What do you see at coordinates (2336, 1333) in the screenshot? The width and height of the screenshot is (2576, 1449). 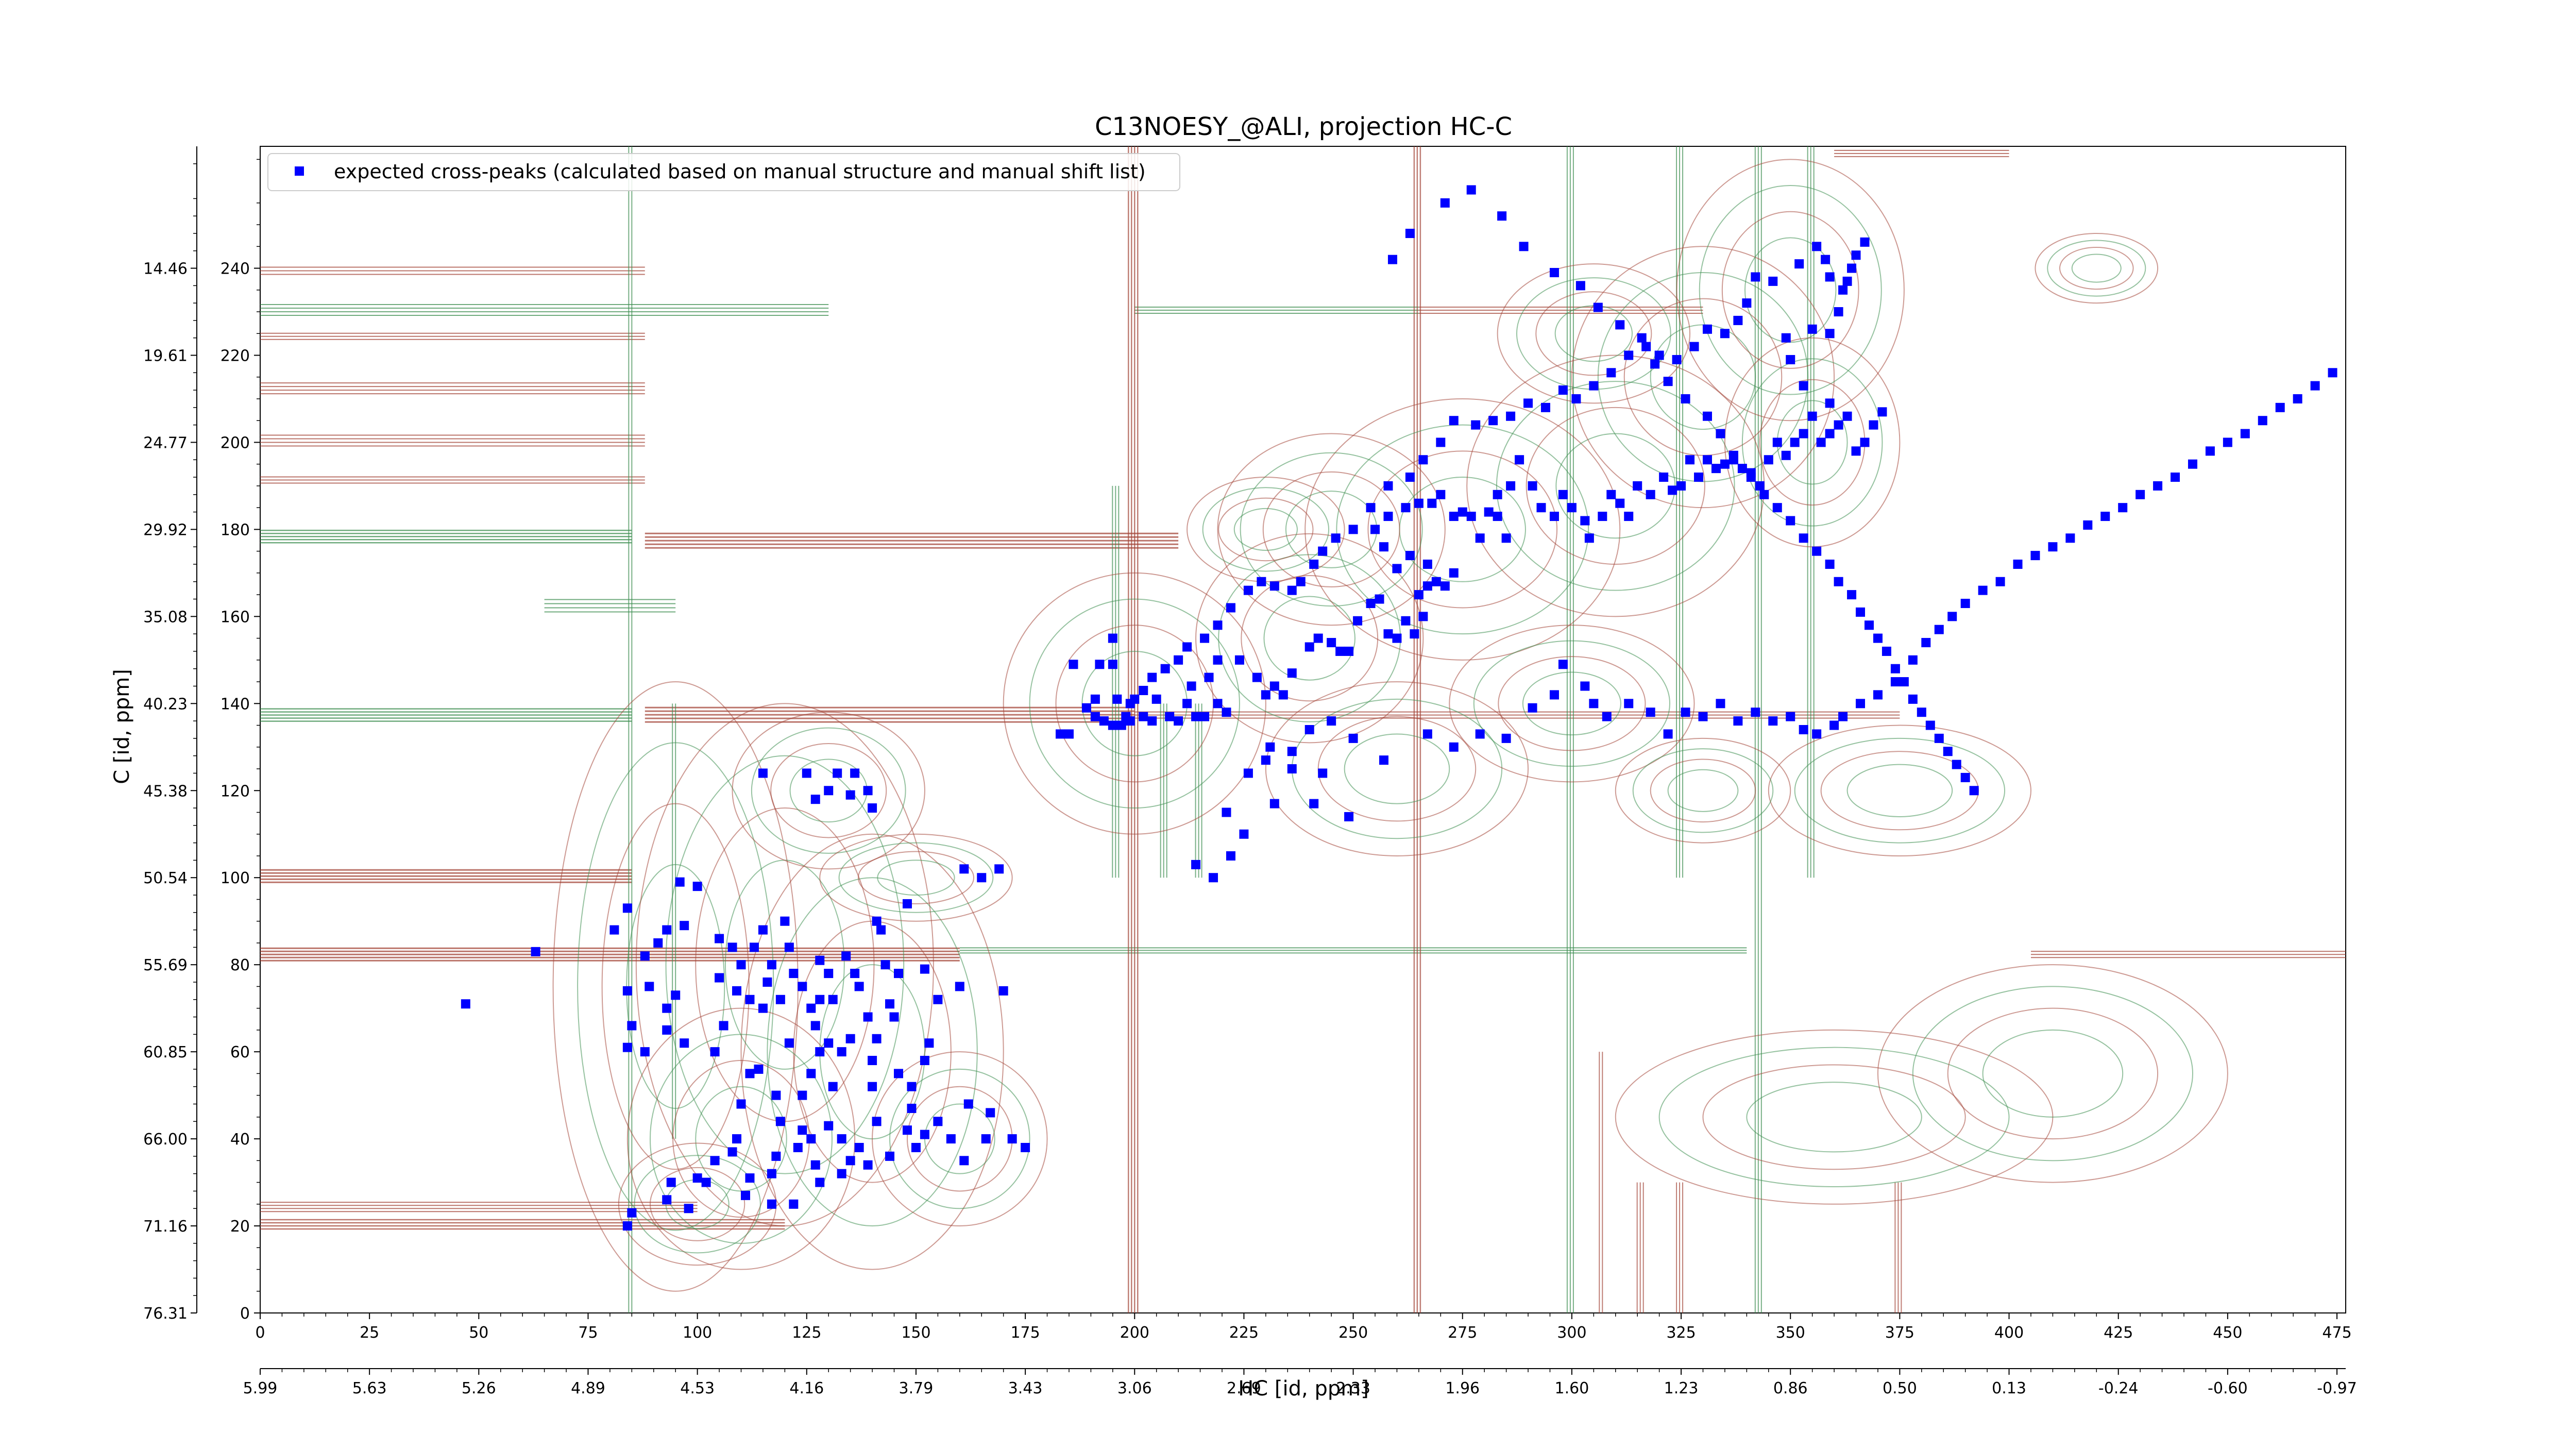 I see `x-tick-label: 475` at bounding box center [2336, 1333].